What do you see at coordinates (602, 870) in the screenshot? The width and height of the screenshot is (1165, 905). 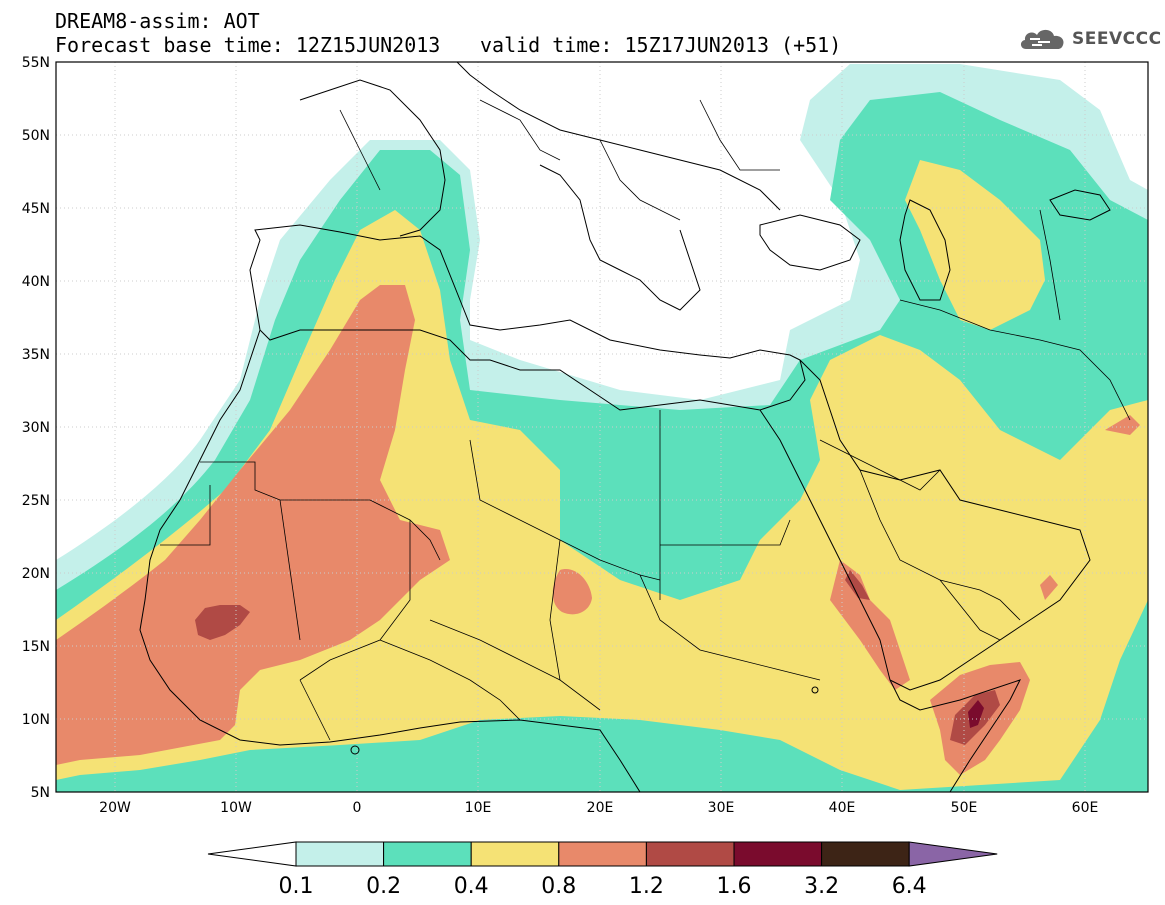 I see `colorbar: 0.1 0.2 0.4 0.8 1.2 1.6 3.2 6.4` at bounding box center [602, 870].